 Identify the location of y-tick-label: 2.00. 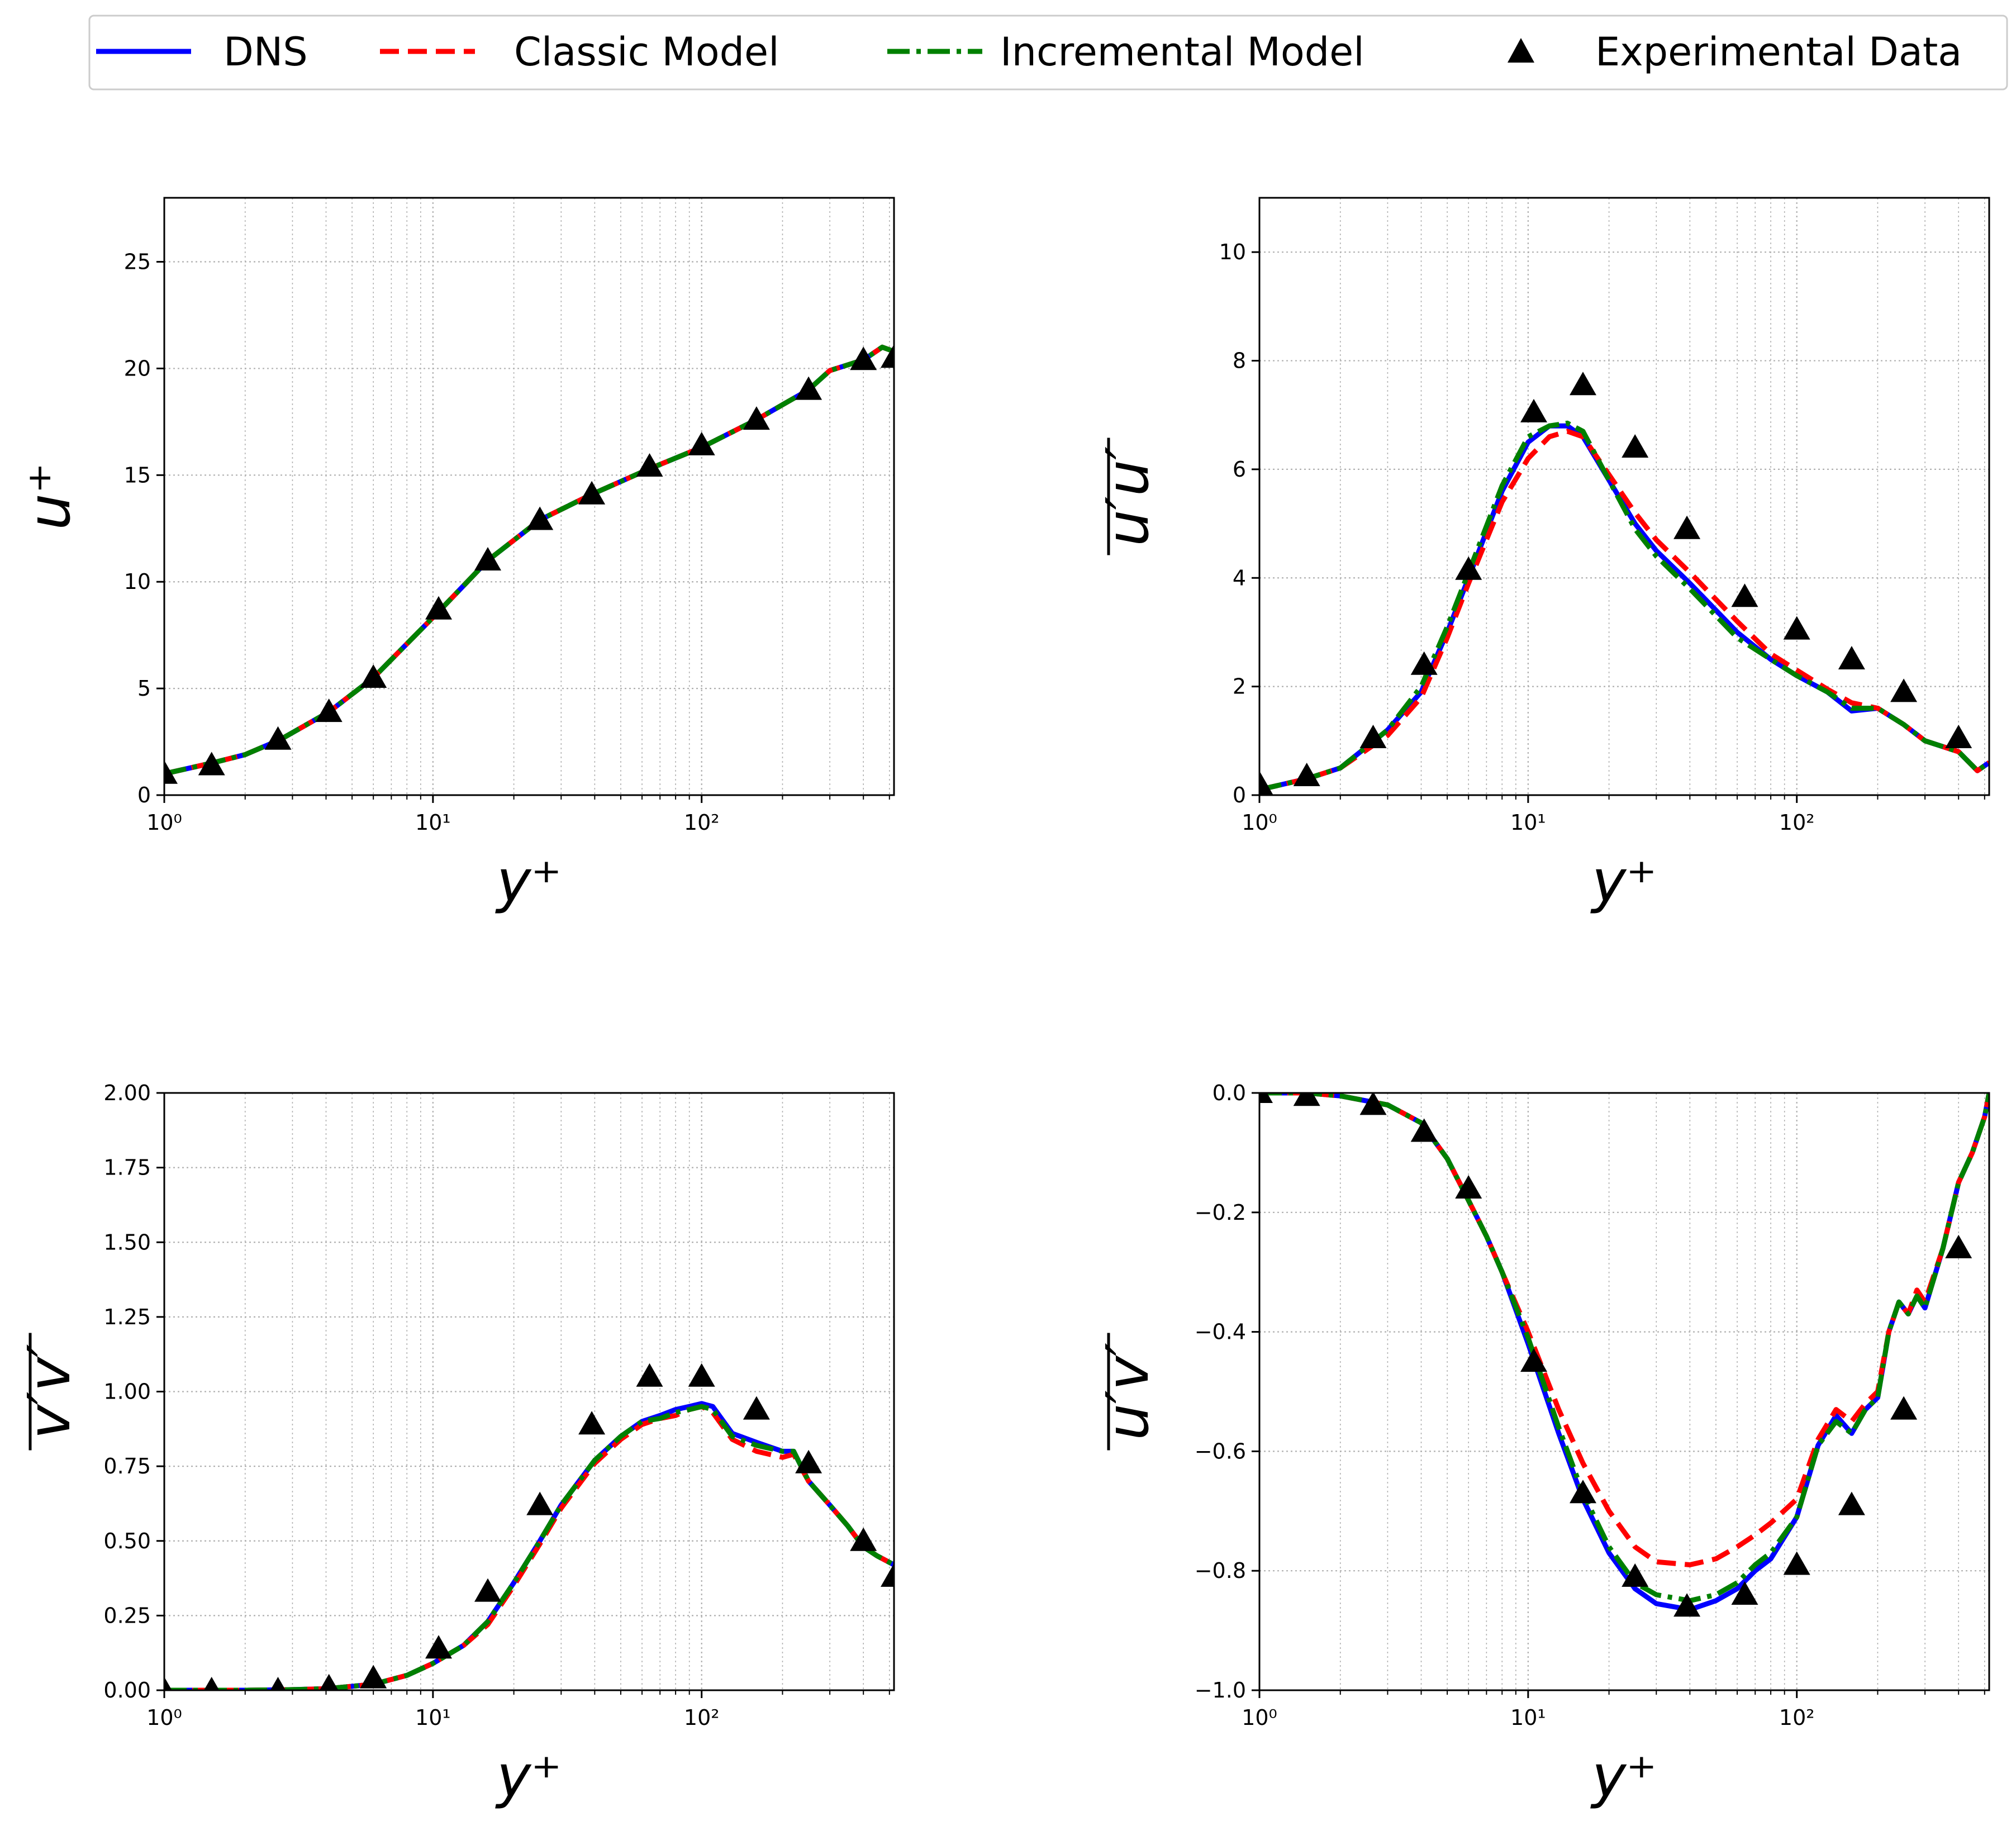
(127, 1093).